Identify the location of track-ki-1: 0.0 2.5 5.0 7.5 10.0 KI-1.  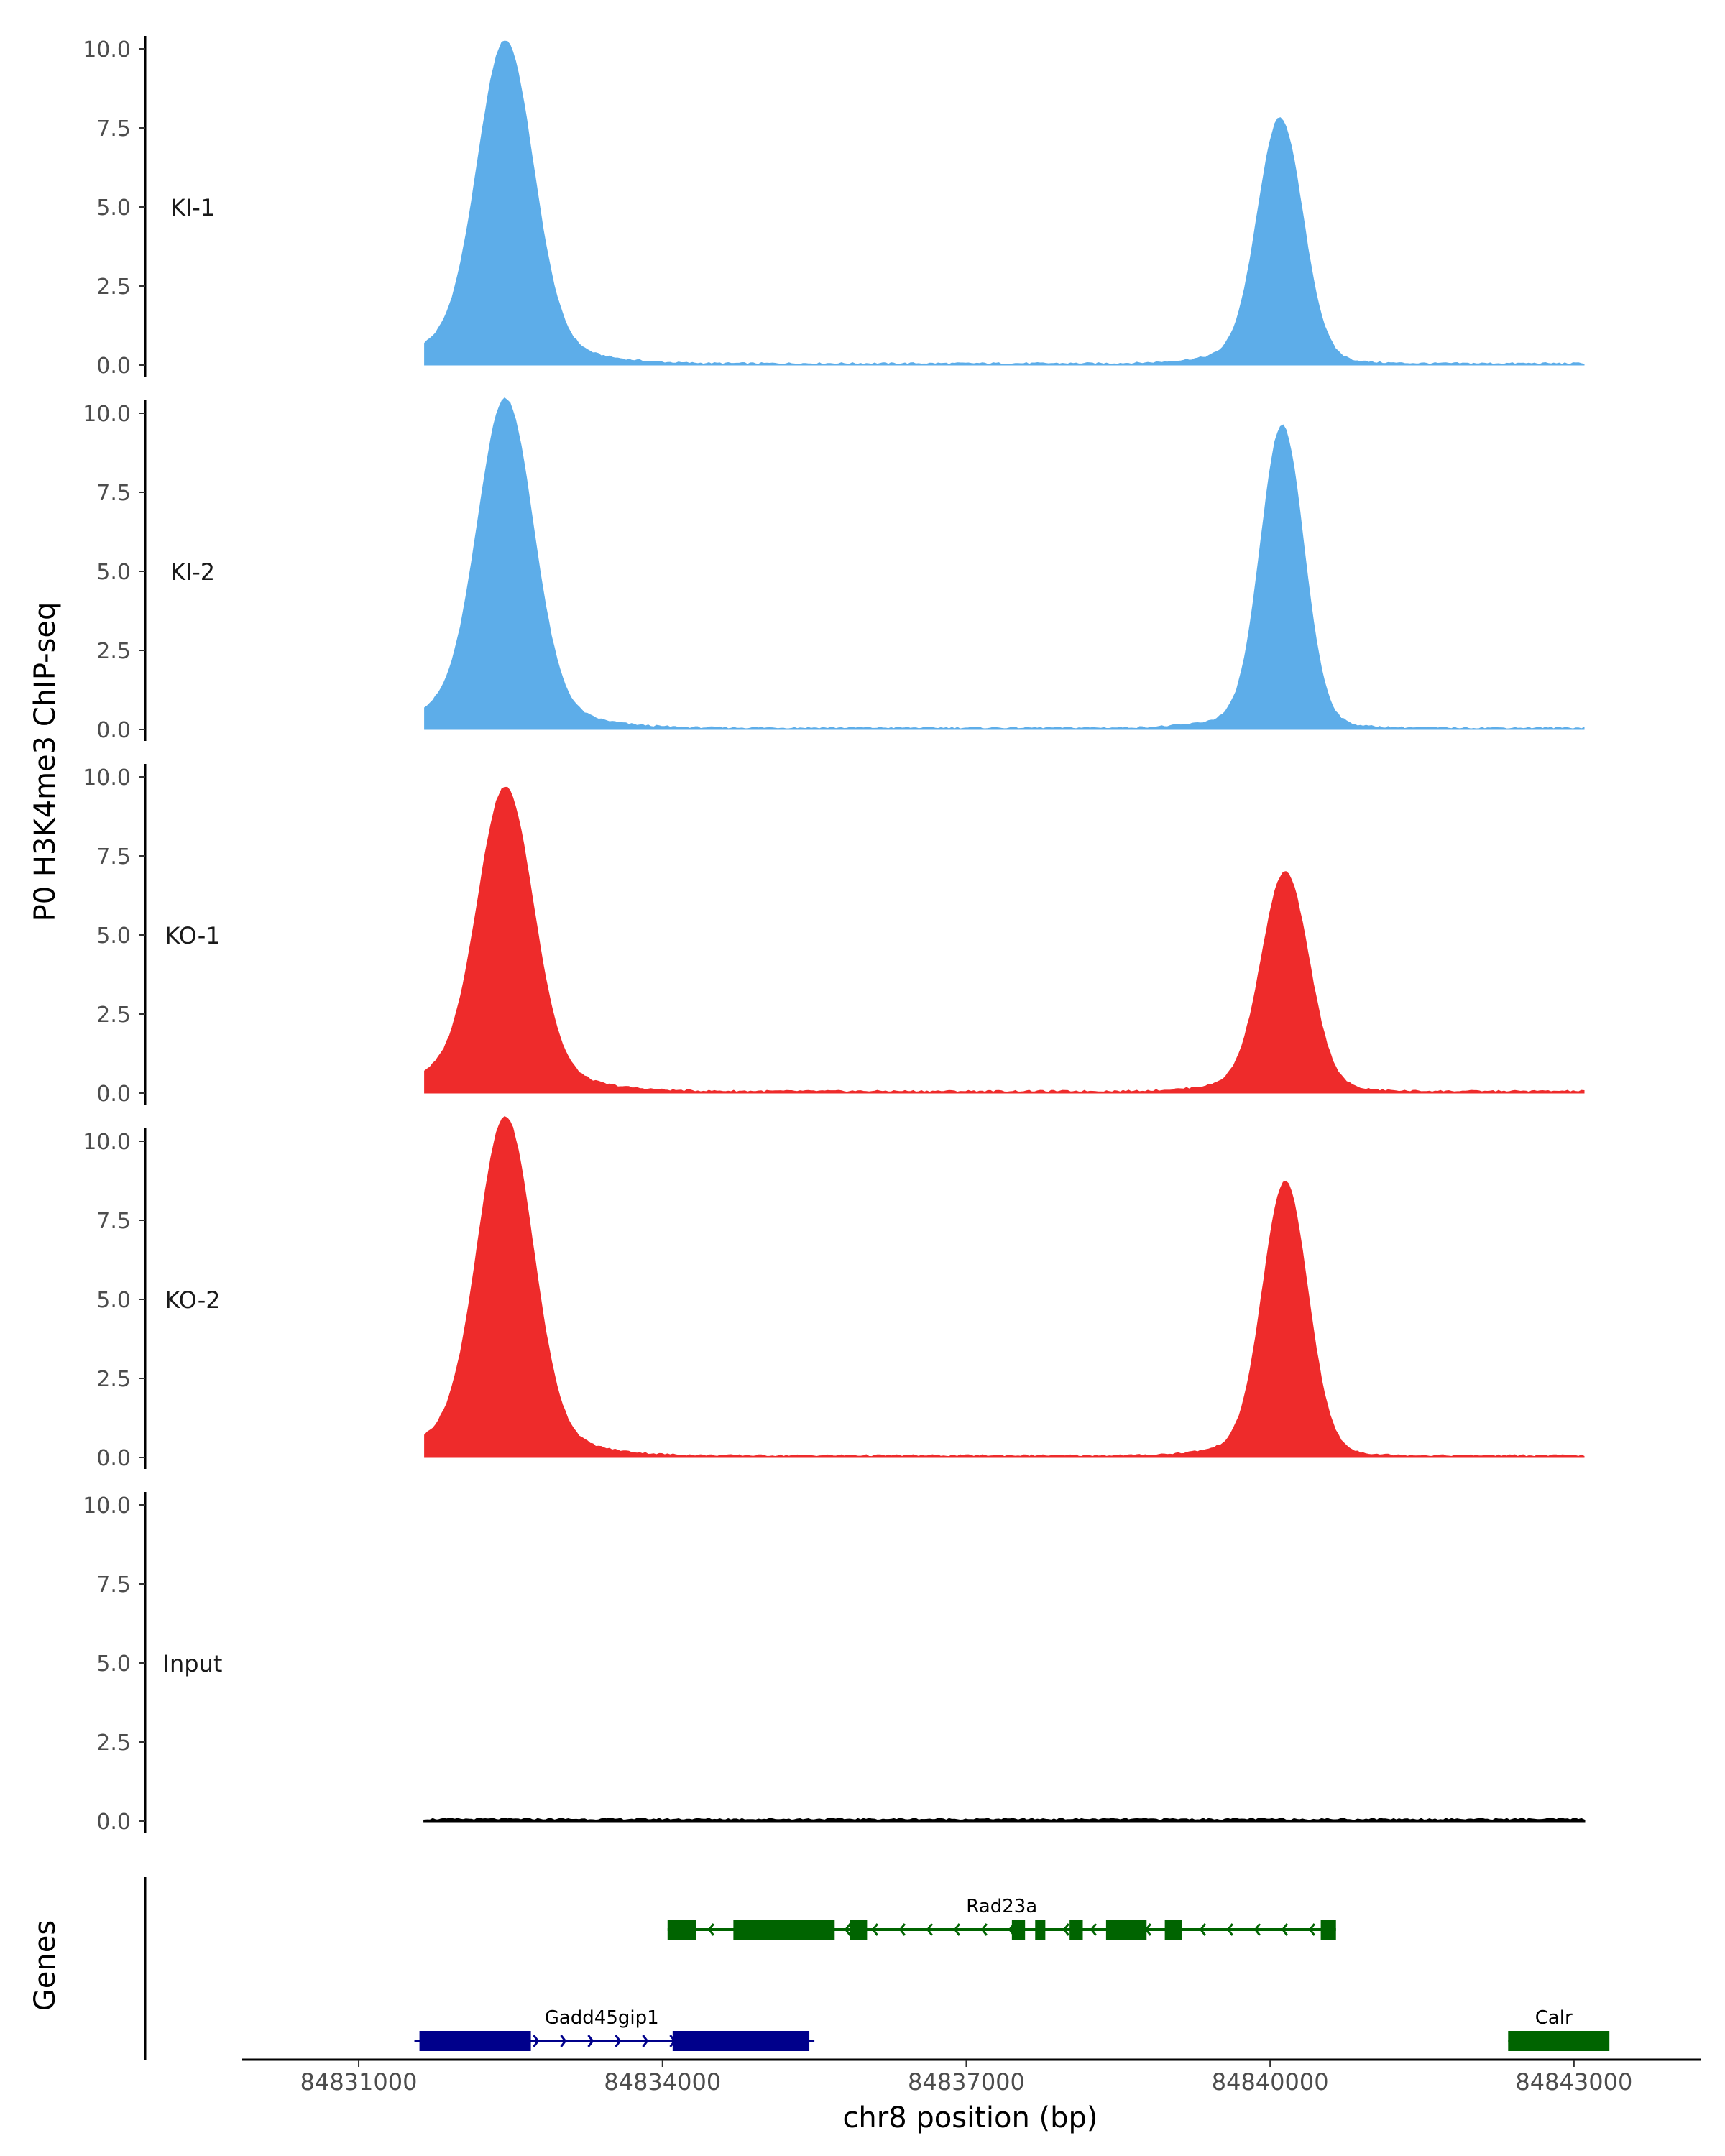
(834, 208).